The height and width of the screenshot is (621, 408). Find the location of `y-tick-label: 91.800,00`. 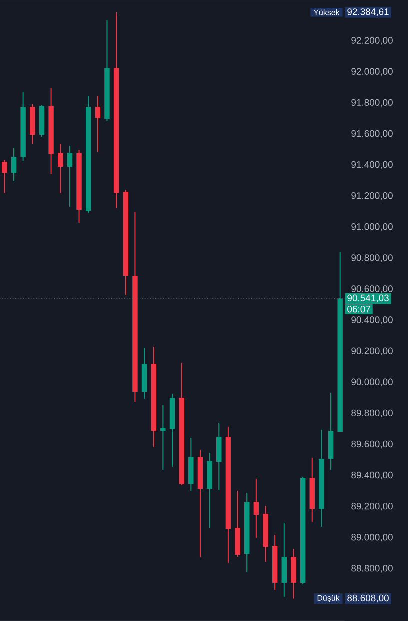

y-tick-label: 91.800,00 is located at coordinates (372, 103).